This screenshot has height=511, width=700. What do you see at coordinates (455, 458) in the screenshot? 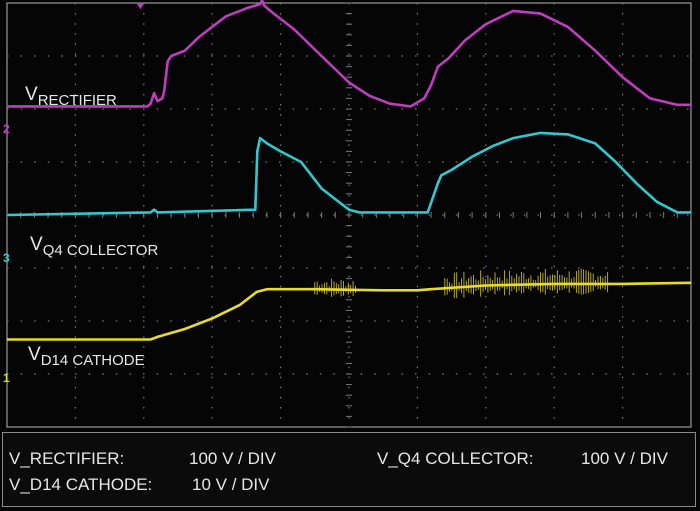
I see `status-q4-collector-name: V_Q4 COLLECTOR:` at bounding box center [455, 458].